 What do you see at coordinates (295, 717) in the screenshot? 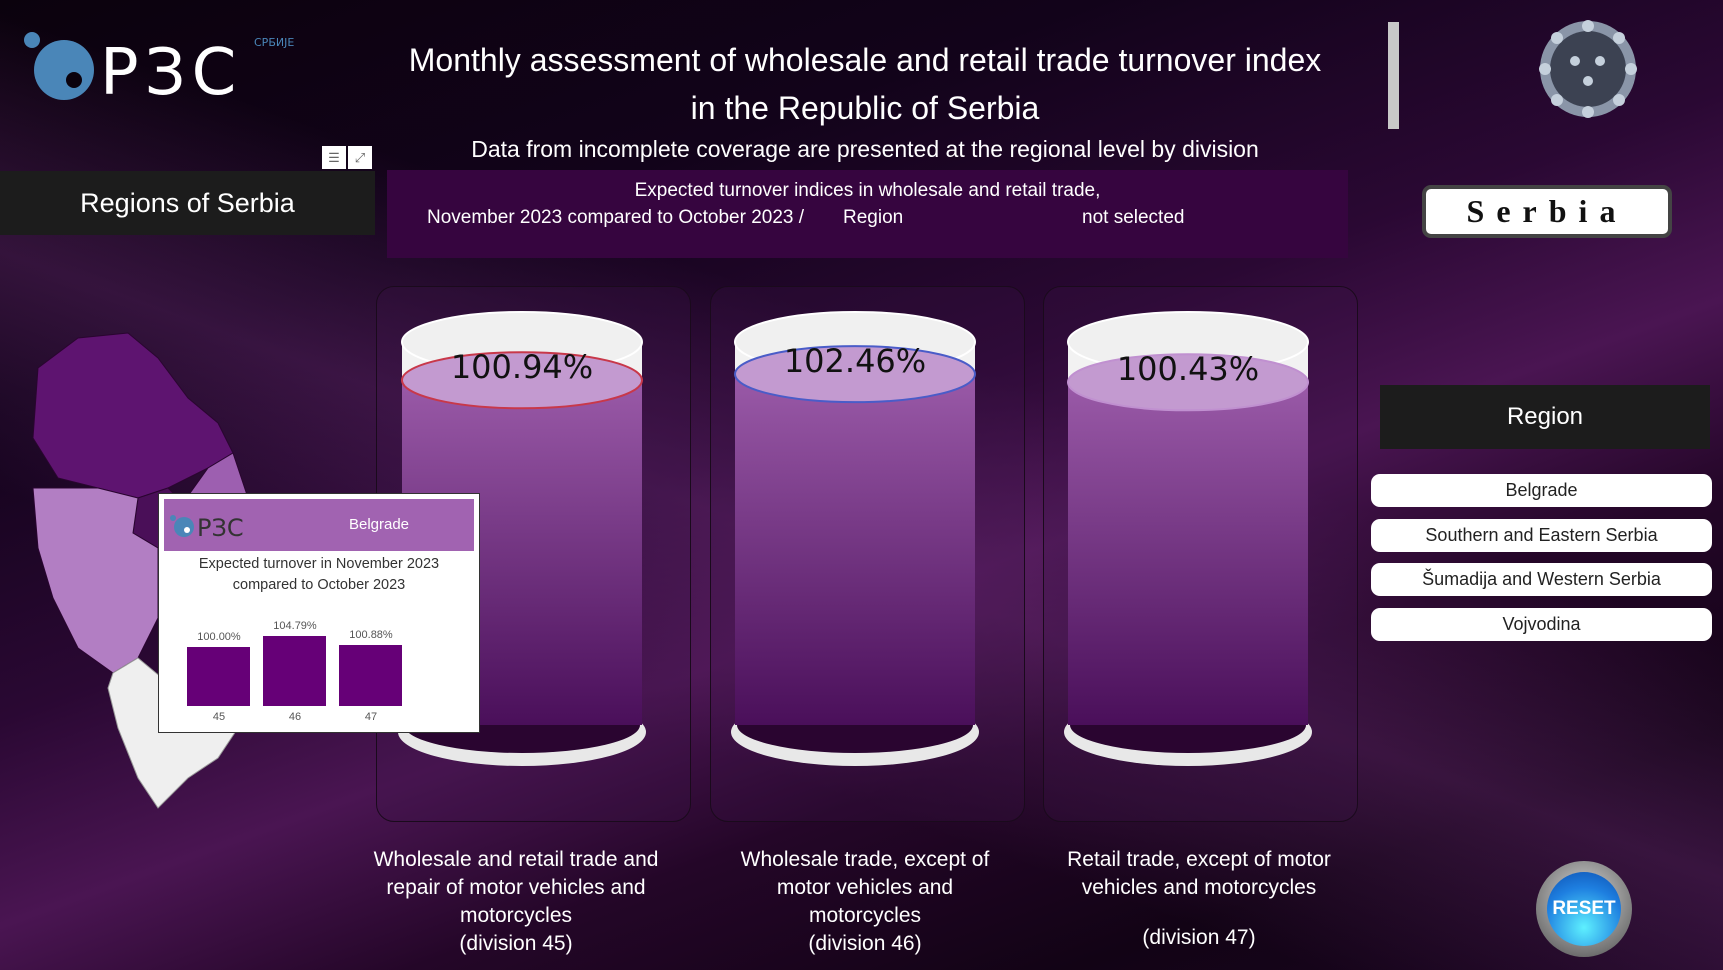
I see `bar-category-label: 46` at bounding box center [295, 717].